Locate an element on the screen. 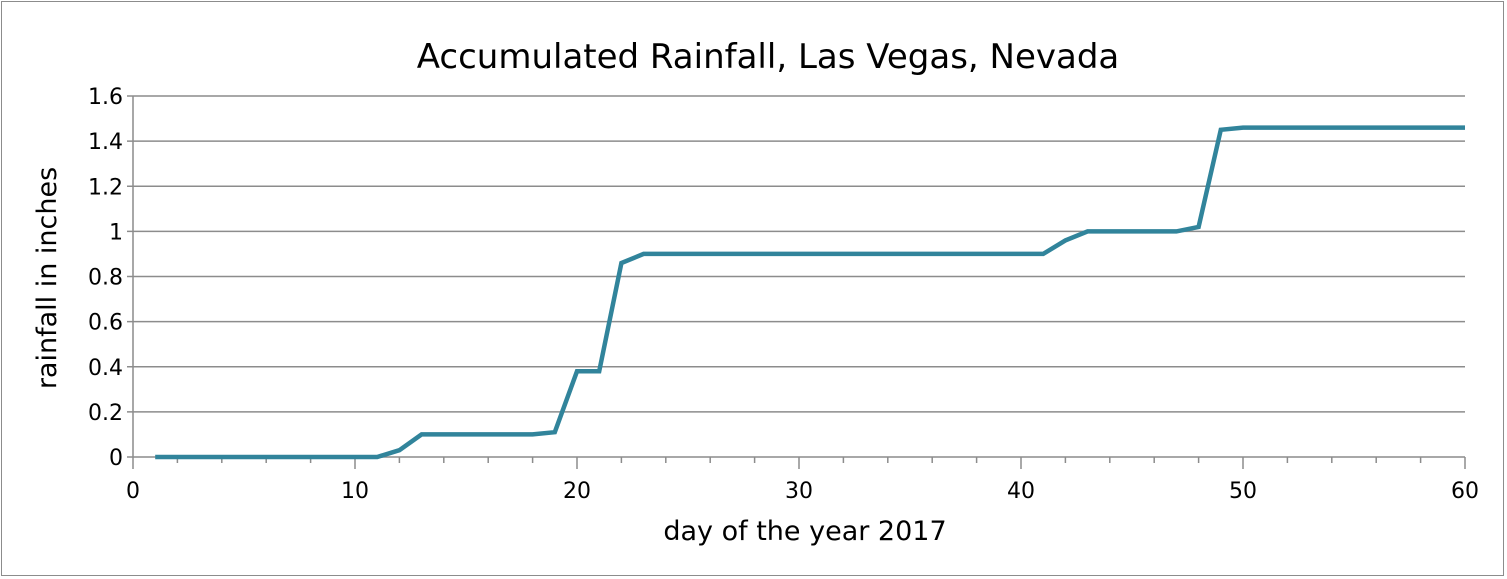  chart-title: Accumulated Rainfall, Las Vegas, Nevada is located at coordinates (768, 57).